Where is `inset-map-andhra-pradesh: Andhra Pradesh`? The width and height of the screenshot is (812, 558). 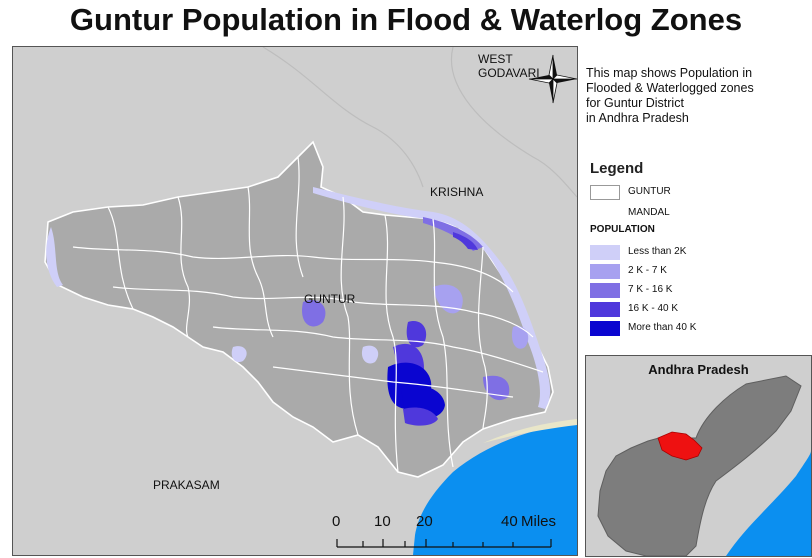
inset-map-andhra-pradesh: Andhra Pradesh is located at coordinates (698, 456).